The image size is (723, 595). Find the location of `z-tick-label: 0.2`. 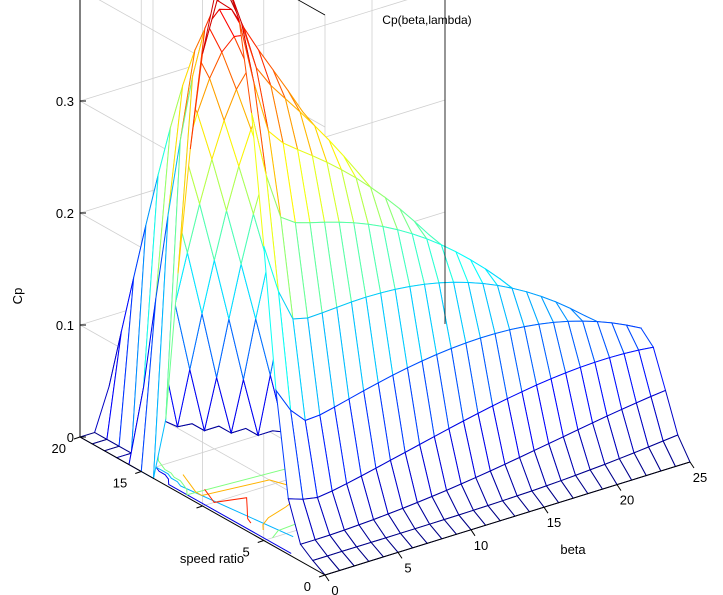

z-tick-label: 0.2 is located at coordinates (65, 213).